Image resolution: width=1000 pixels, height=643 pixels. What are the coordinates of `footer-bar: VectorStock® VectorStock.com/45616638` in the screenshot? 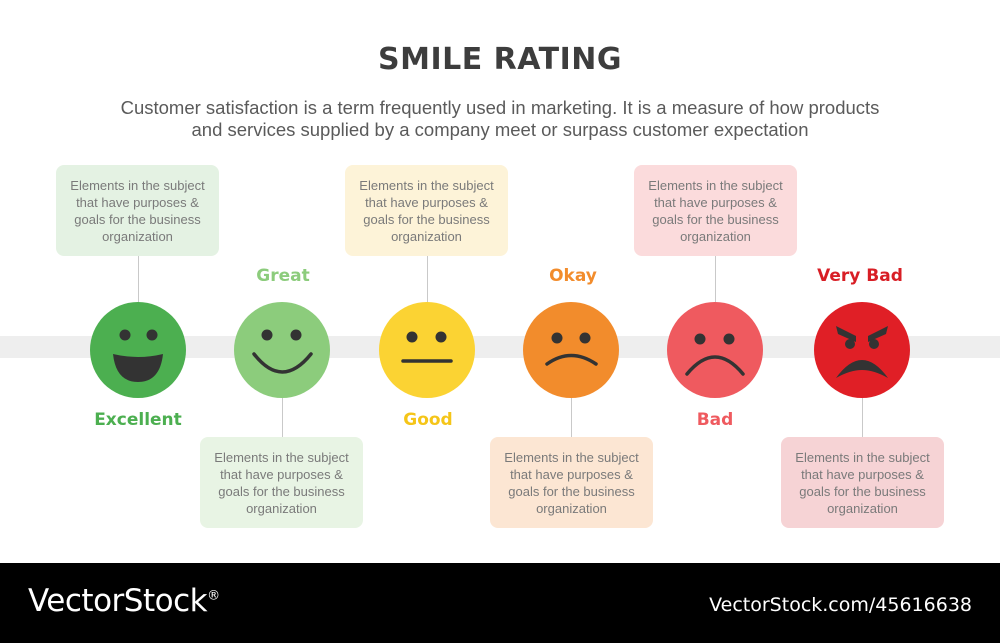 It's located at (500, 603).